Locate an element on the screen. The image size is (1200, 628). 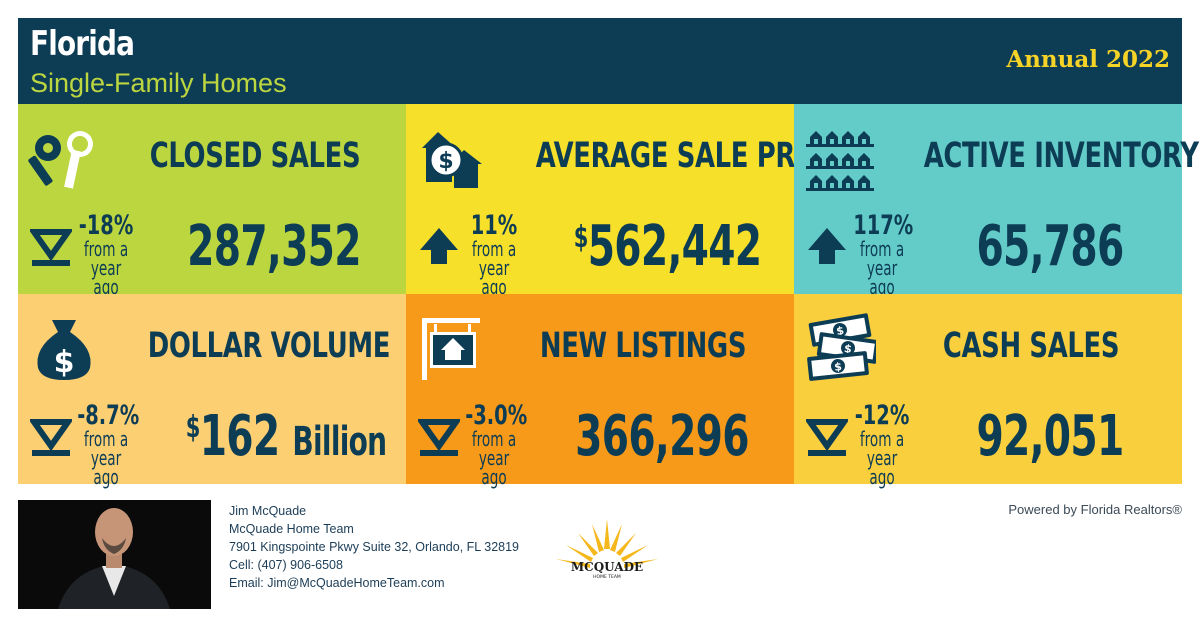
logo-wordmark: MCQUADE is located at coordinates (607, 567).